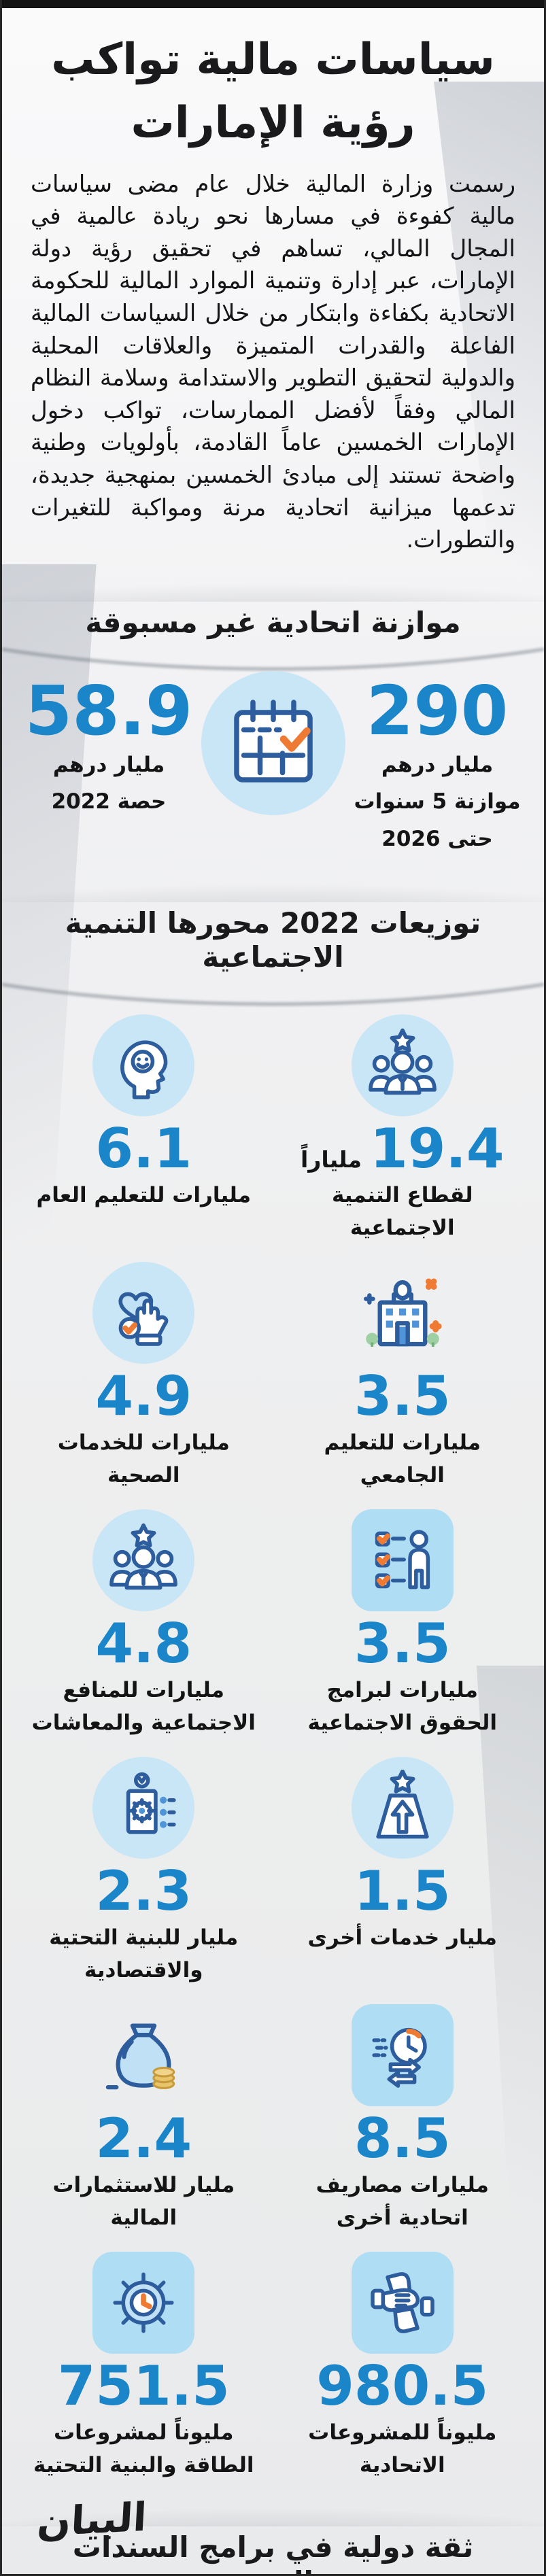 This screenshot has width=546, height=2576. What do you see at coordinates (332, 1159) in the screenshot?
I see `item-unit: ملياراً` at bounding box center [332, 1159].